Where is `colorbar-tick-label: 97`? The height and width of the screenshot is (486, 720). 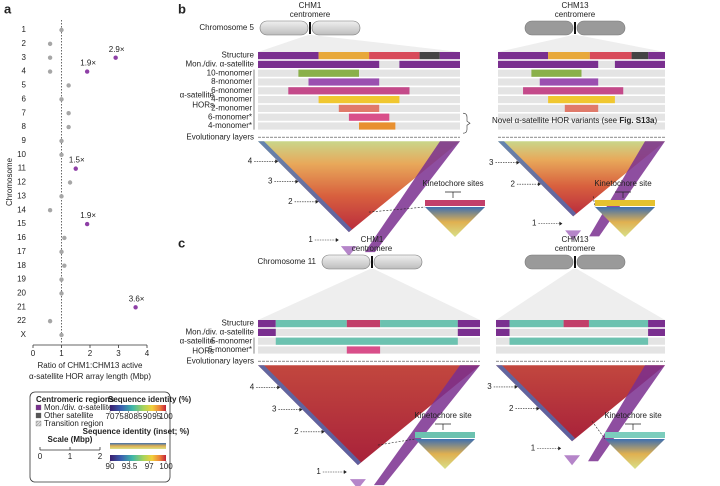
colorbar-tick-label: 97 is located at coordinates (149, 466).